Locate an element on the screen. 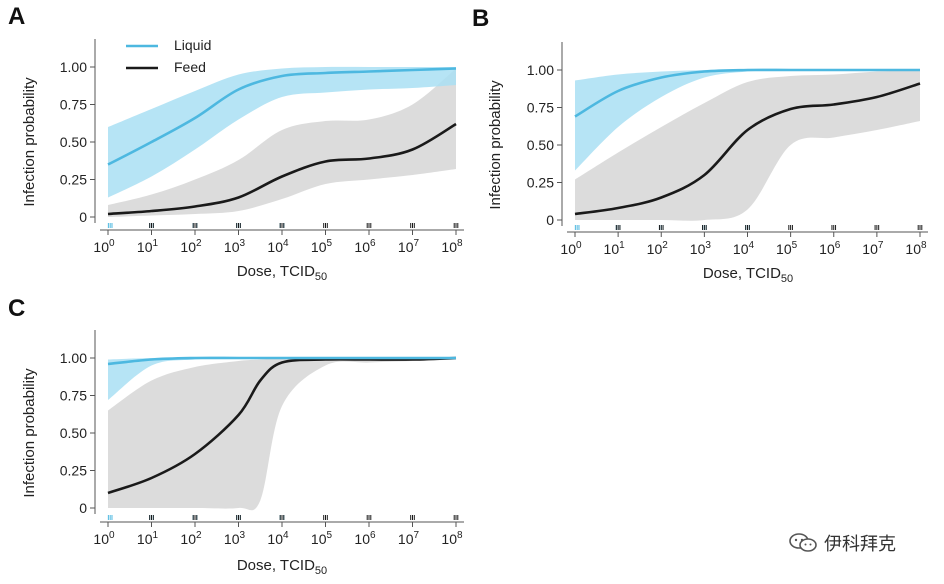 This screenshot has width=944, height=584. legend-label: Feed is located at coordinates (190, 67).